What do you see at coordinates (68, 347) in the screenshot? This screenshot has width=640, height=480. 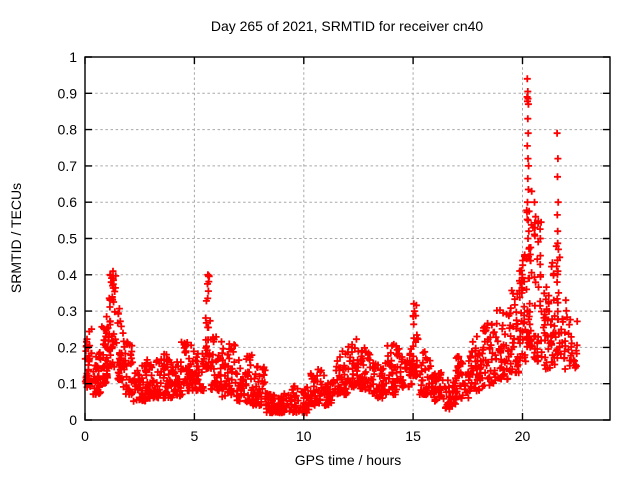 I see `y-tick-label: 0.2` at bounding box center [68, 347].